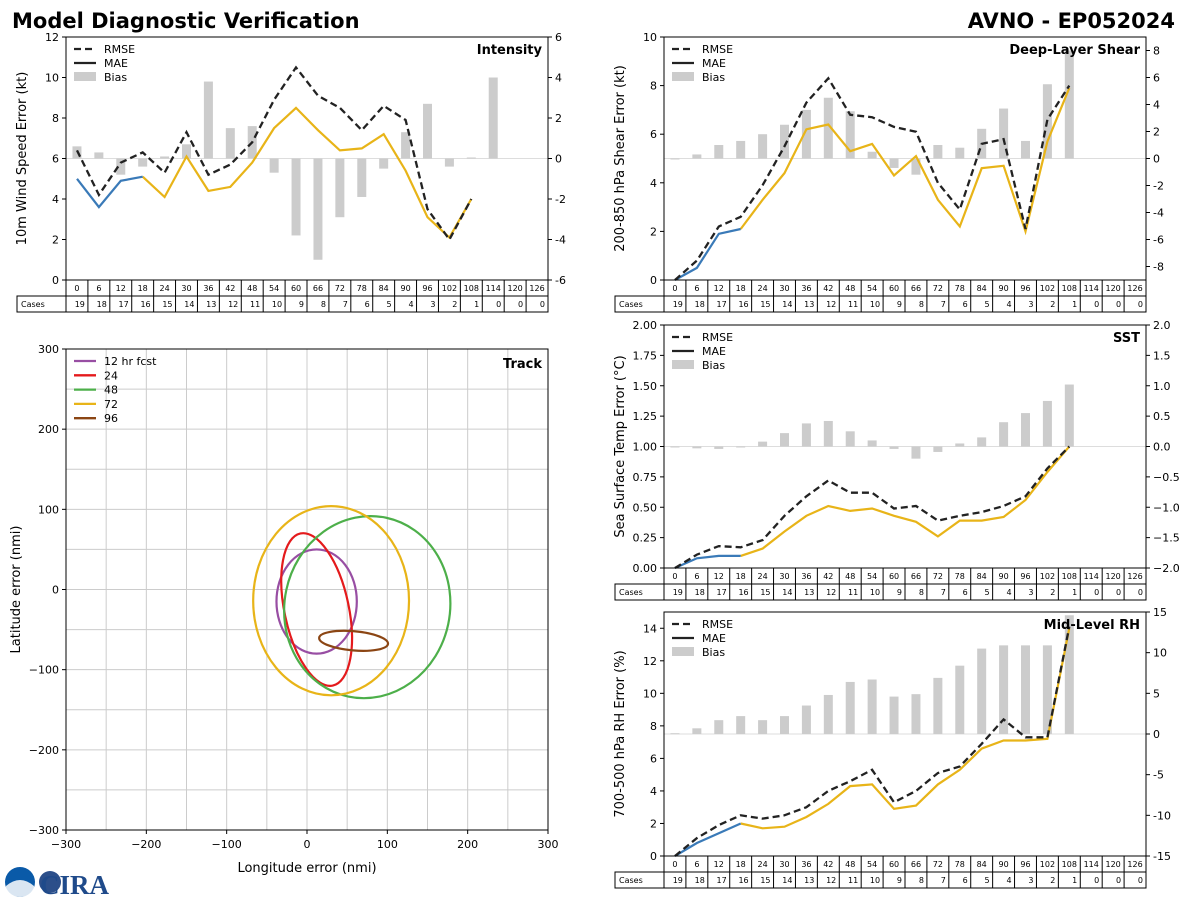  I want to click on sst-case-count: 12, so click(831, 592).